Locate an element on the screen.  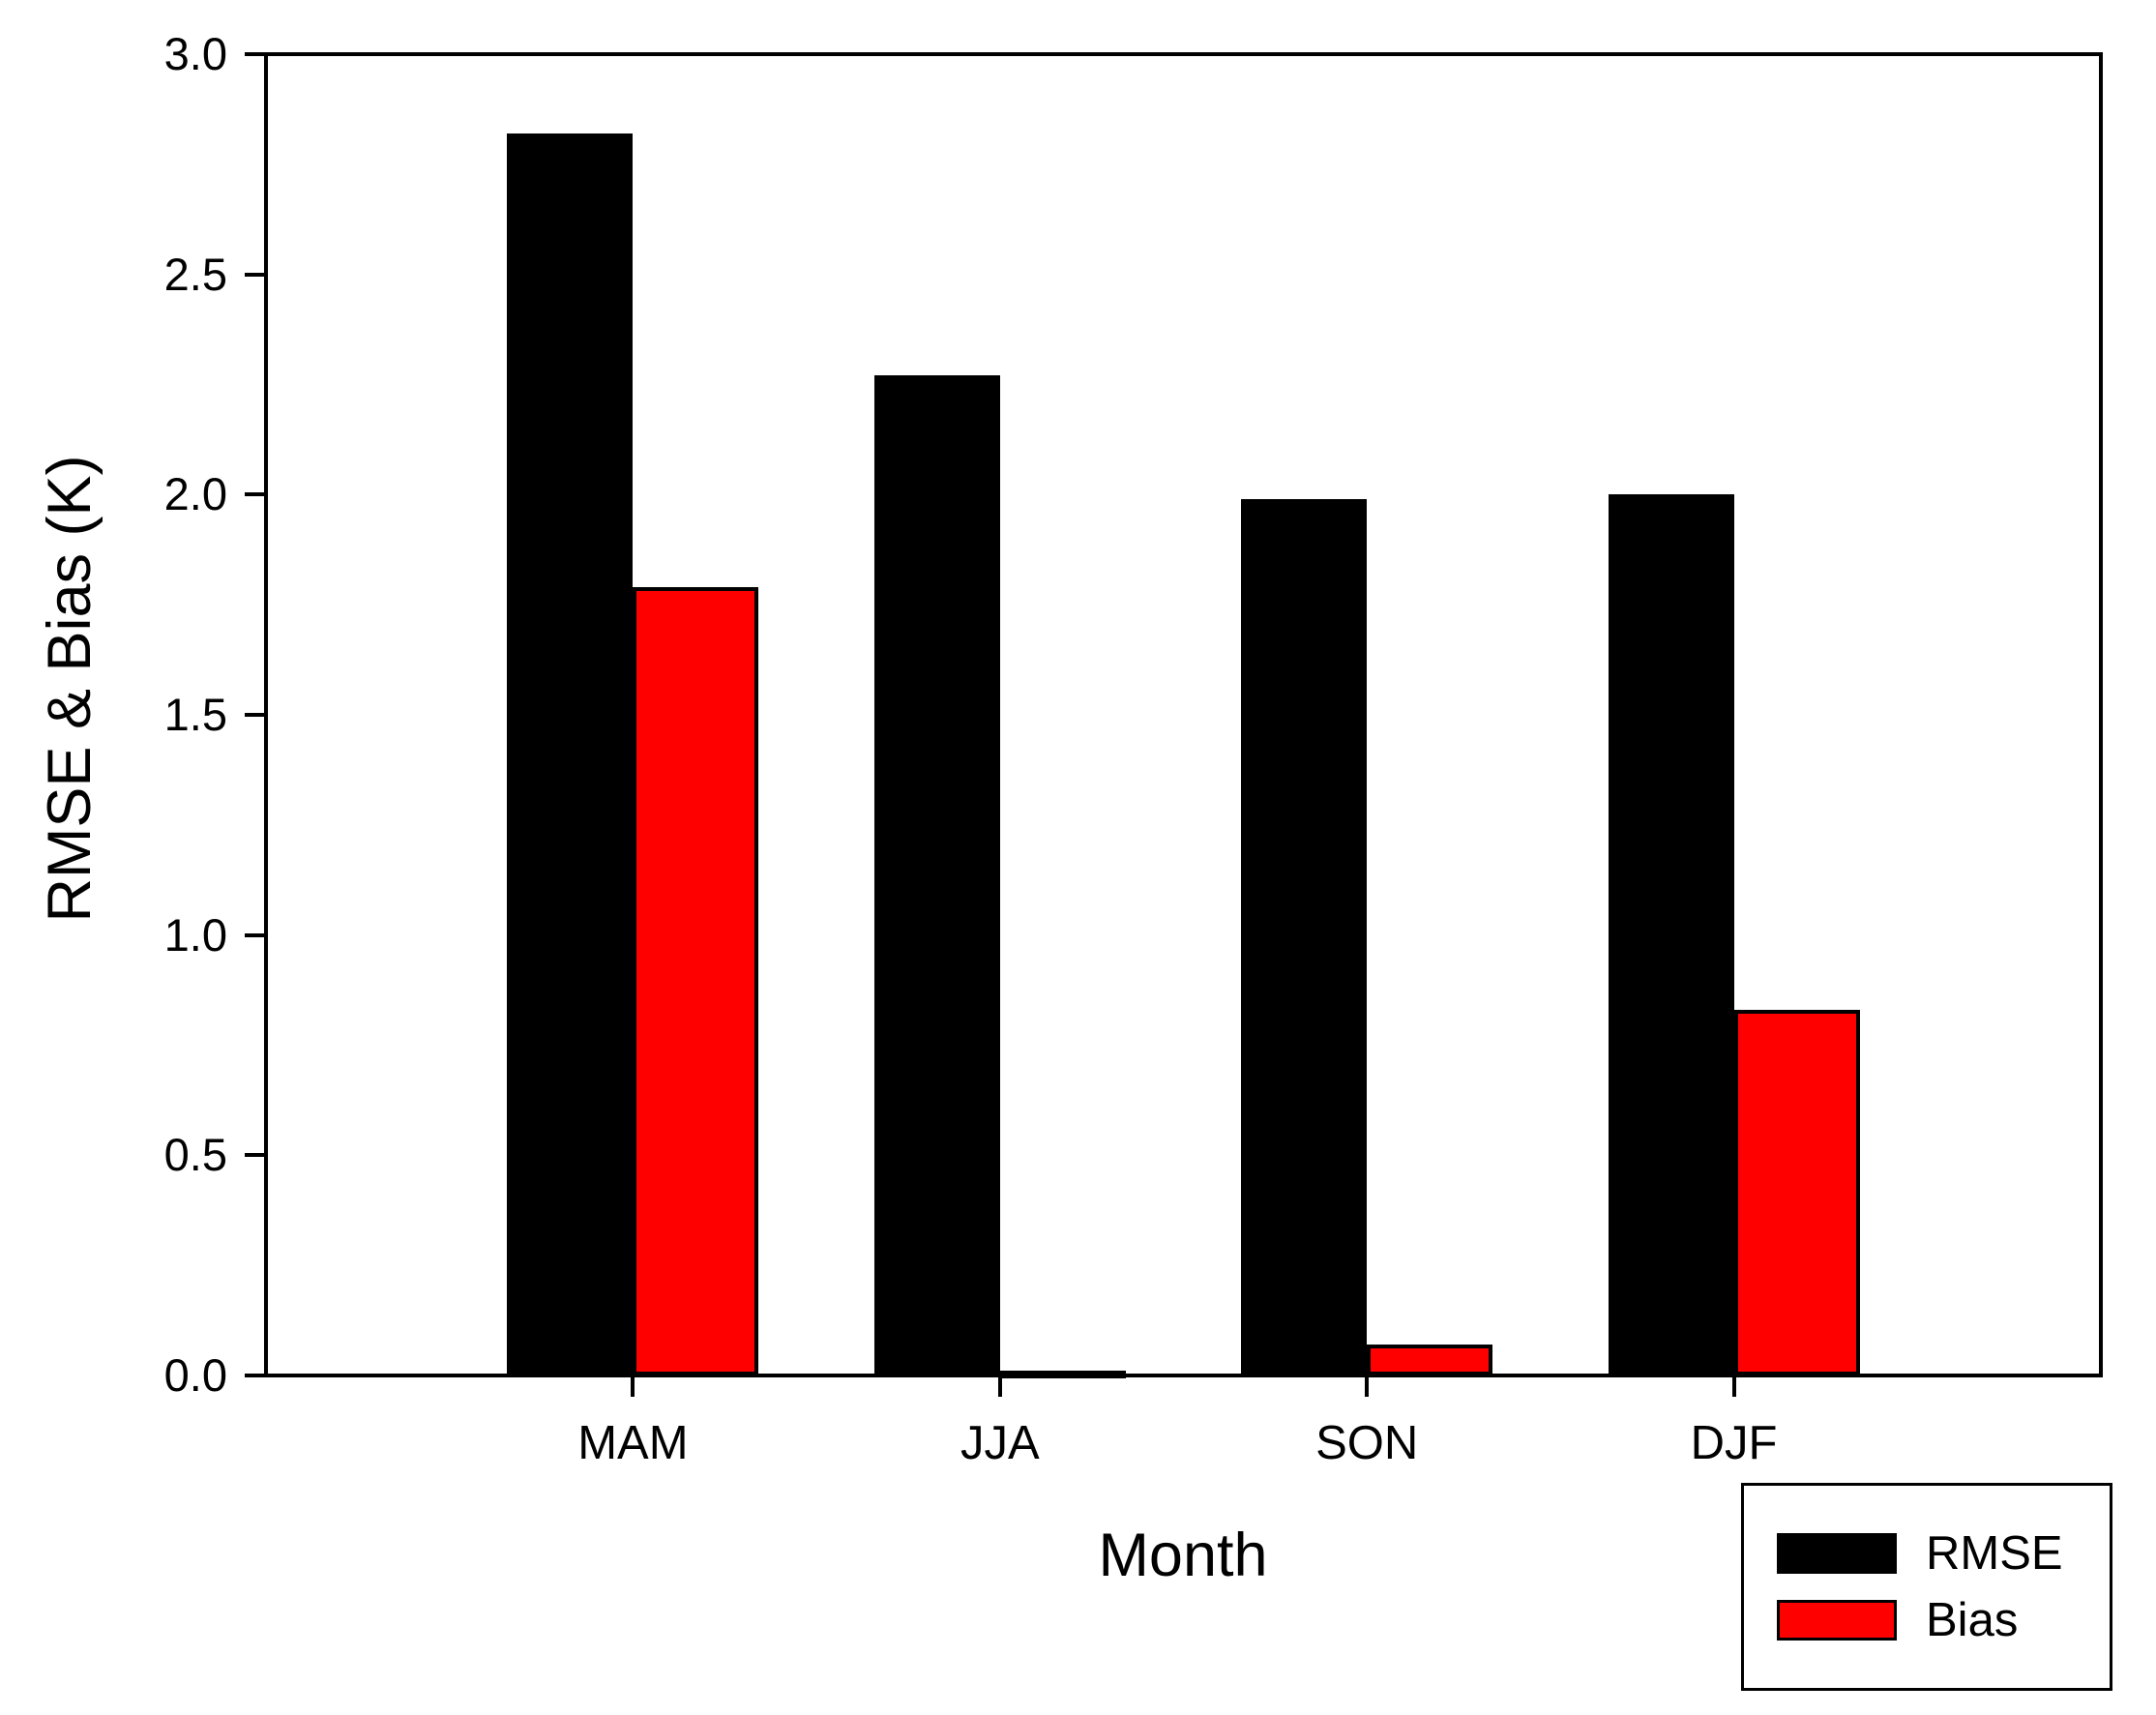
x-category-label-mam: MAM is located at coordinates (633, 1443).